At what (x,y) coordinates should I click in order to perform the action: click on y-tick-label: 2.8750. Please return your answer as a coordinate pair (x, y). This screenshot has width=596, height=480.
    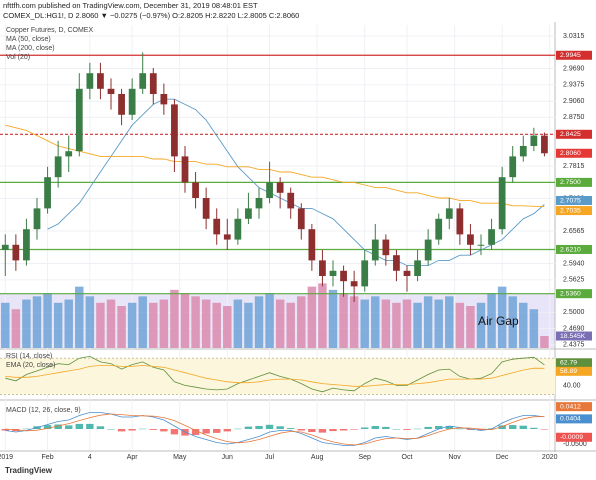
    Looking at the image, I should click on (574, 117).